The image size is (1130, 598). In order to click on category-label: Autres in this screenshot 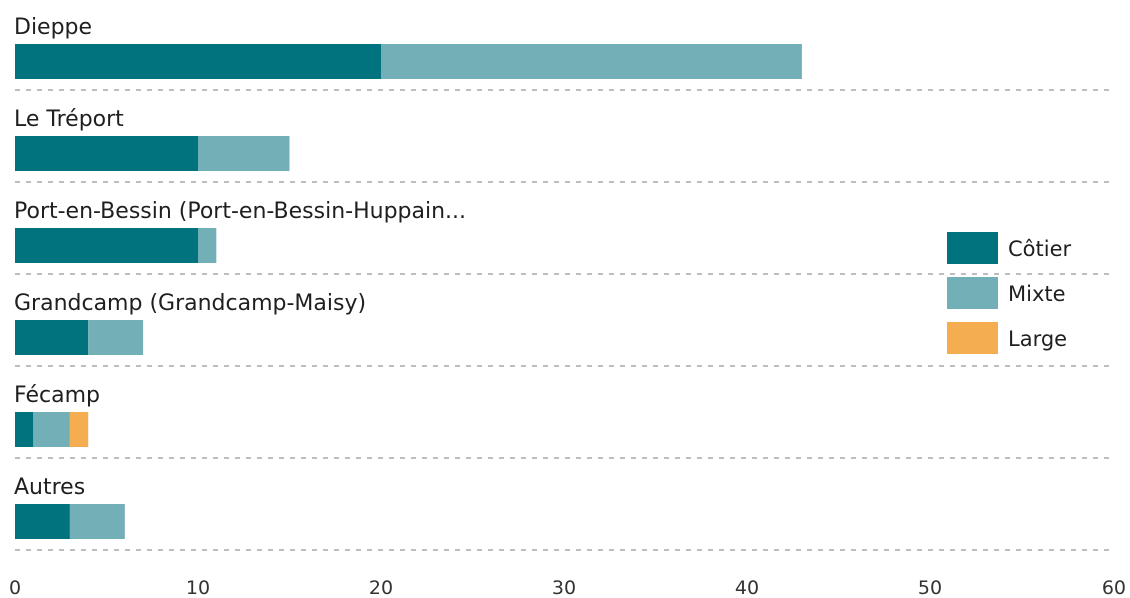, I will do `click(49, 487)`.